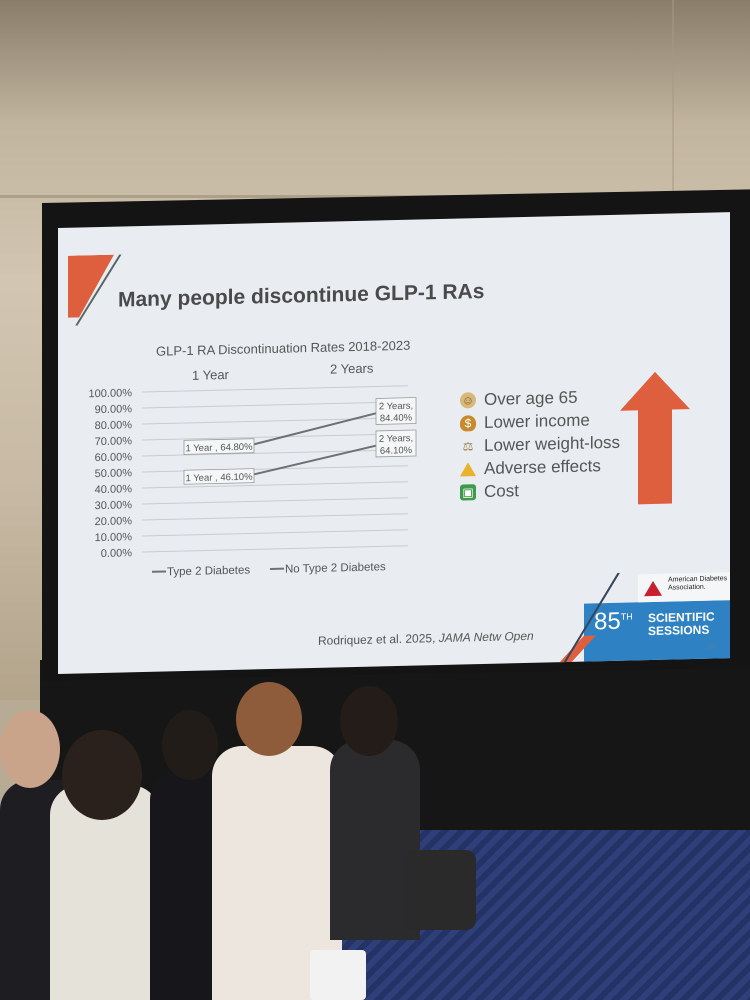  Describe the element at coordinates (210, 374) in the screenshot. I see `column-header-1-year: 1 Year` at that location.